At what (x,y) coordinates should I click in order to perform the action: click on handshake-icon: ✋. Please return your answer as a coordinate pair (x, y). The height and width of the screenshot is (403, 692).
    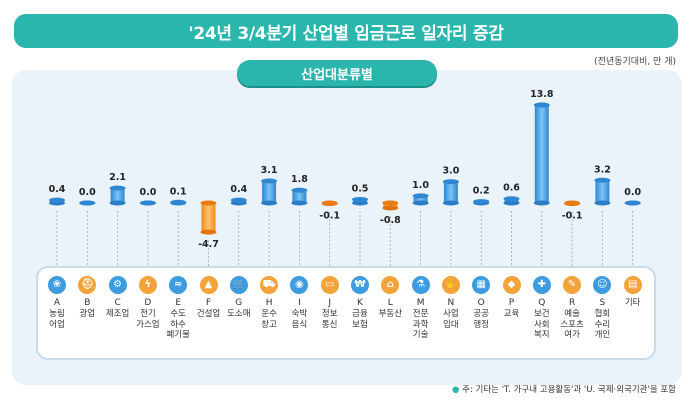
    Looking at the image, I should click on (450, 285).